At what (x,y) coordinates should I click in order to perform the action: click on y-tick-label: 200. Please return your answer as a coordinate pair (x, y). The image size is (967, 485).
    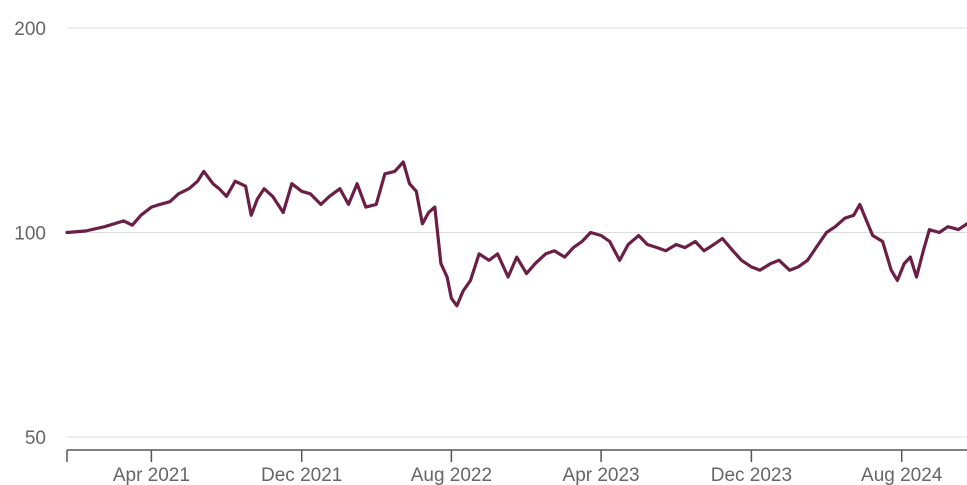
    Looking at the image, I should click on (30, 29).